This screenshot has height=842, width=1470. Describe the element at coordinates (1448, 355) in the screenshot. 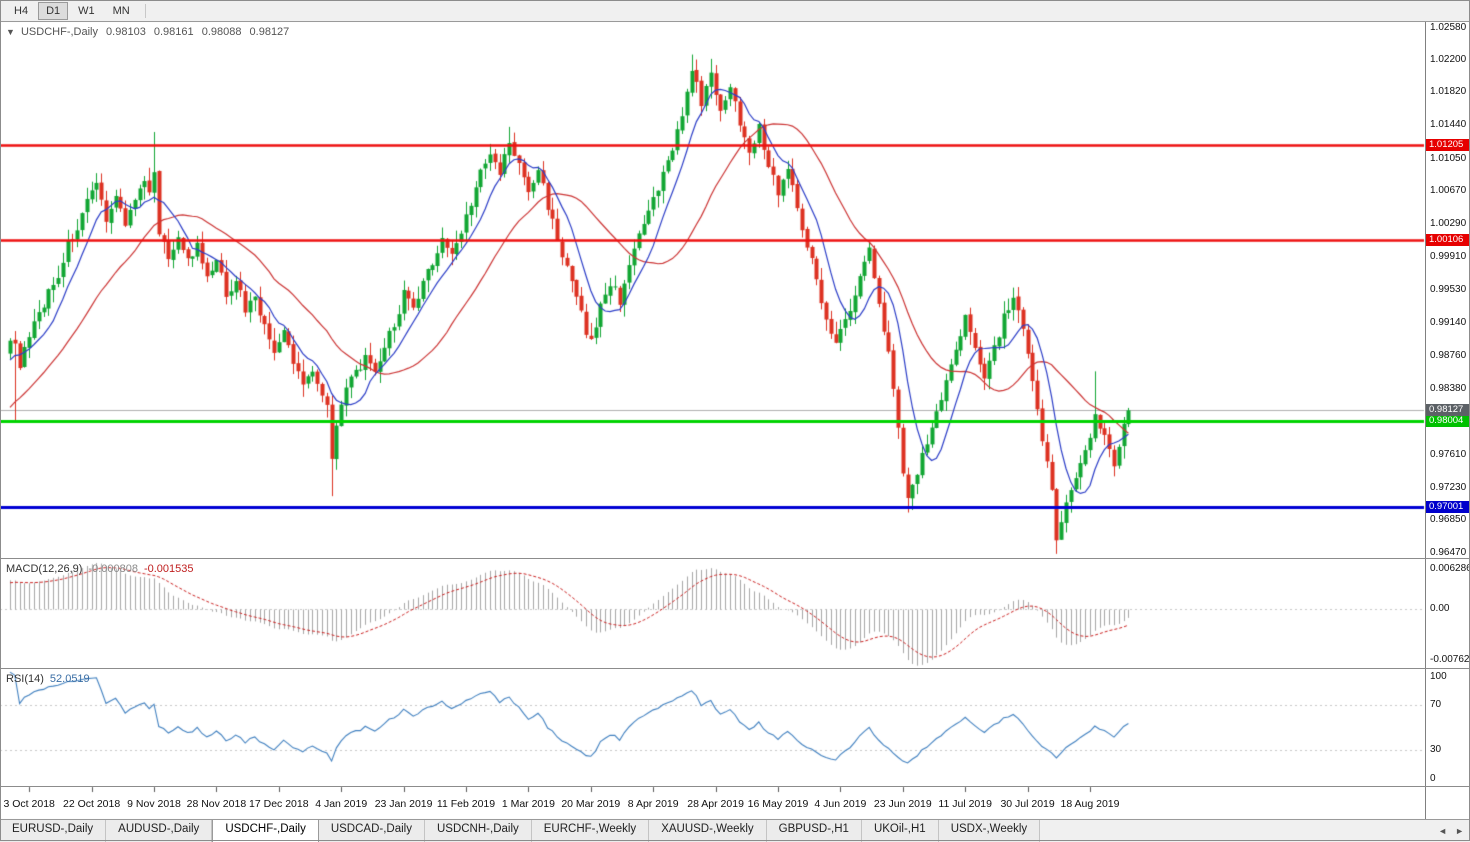

I see `price-tick-label: 0.98760` at that location.